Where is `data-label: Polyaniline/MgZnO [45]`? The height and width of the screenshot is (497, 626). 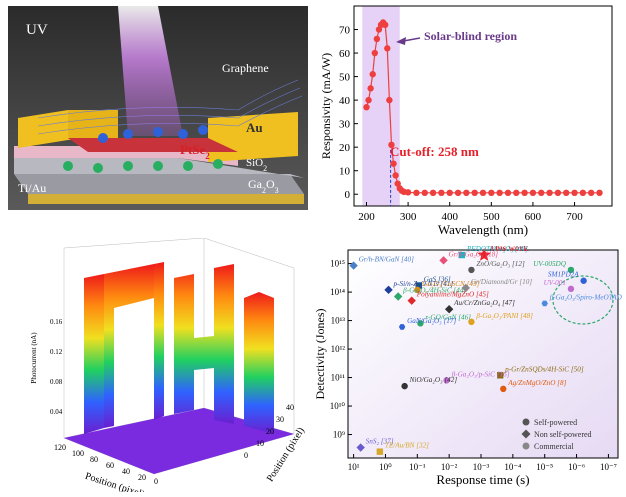 data-label: Polyaniline/MgZnO [45] is located at coordinates (452, 295).